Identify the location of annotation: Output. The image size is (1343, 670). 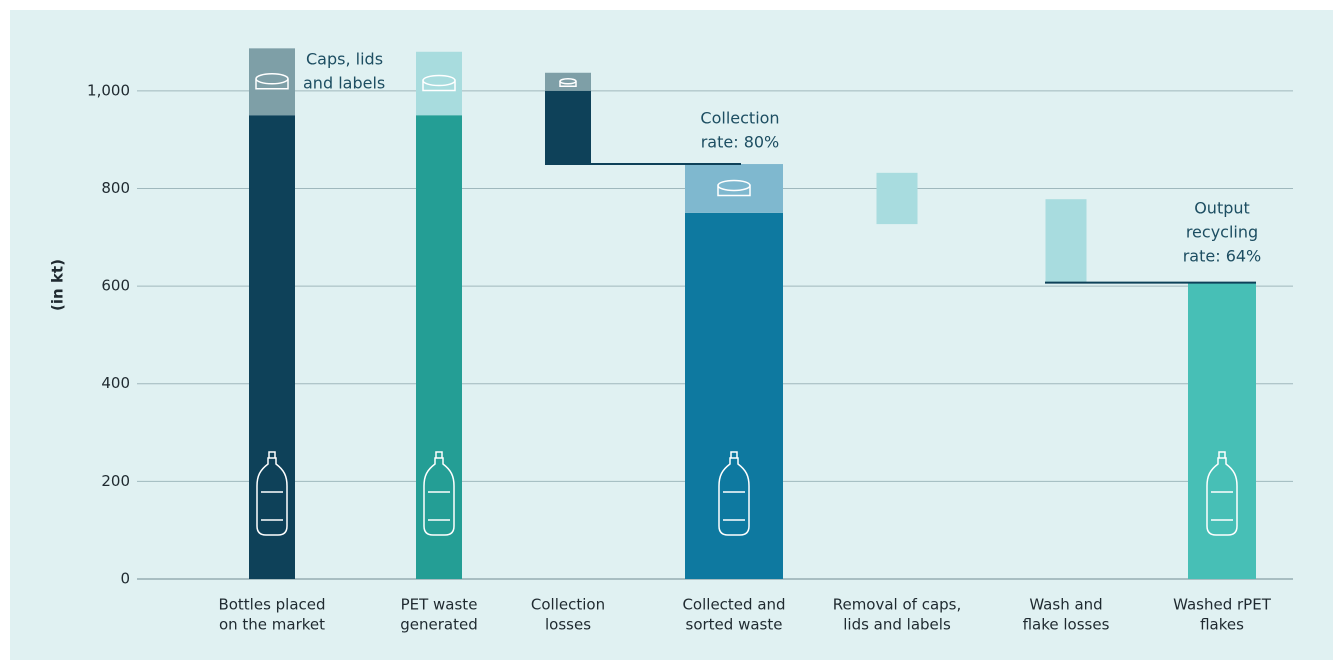
(1222, 208).